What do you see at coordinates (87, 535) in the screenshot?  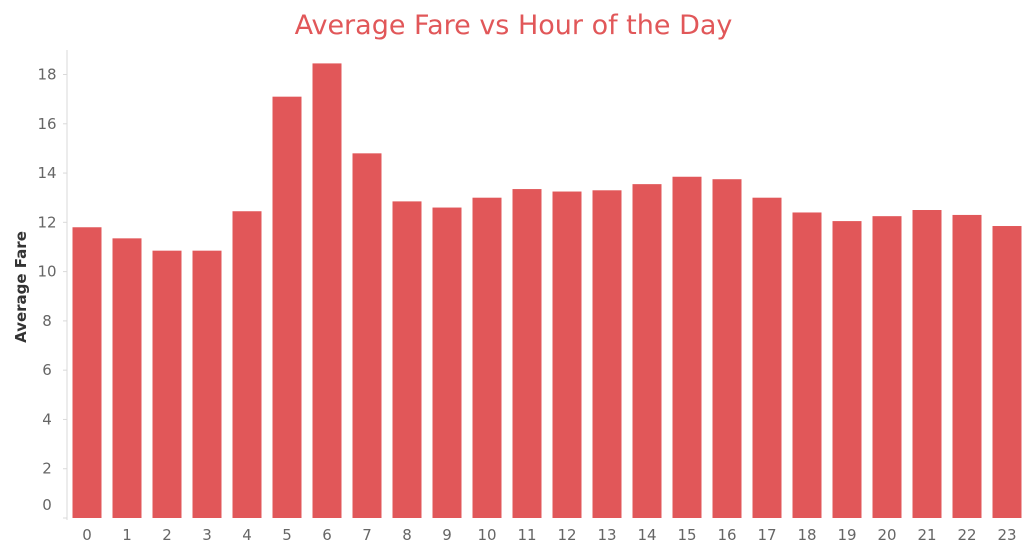 I see `x-tick-label: 0` at bounding box center [87, 535].